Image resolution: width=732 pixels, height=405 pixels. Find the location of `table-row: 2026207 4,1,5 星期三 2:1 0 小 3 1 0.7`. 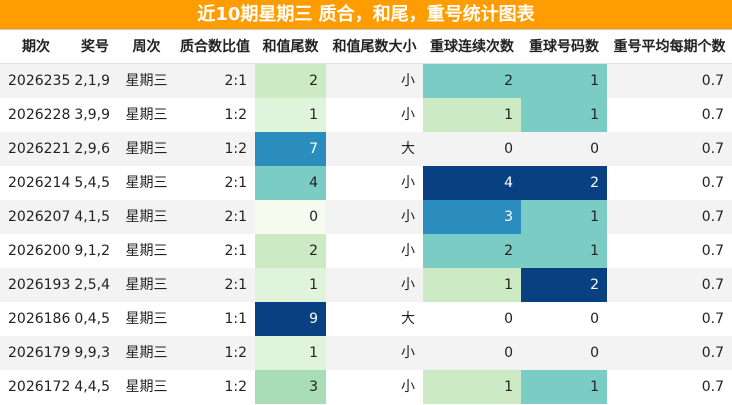

table-row: 2026207 4,1,5 星期三 2:1 0 小 3 1 0.7 is located at coordinates (366, 217).